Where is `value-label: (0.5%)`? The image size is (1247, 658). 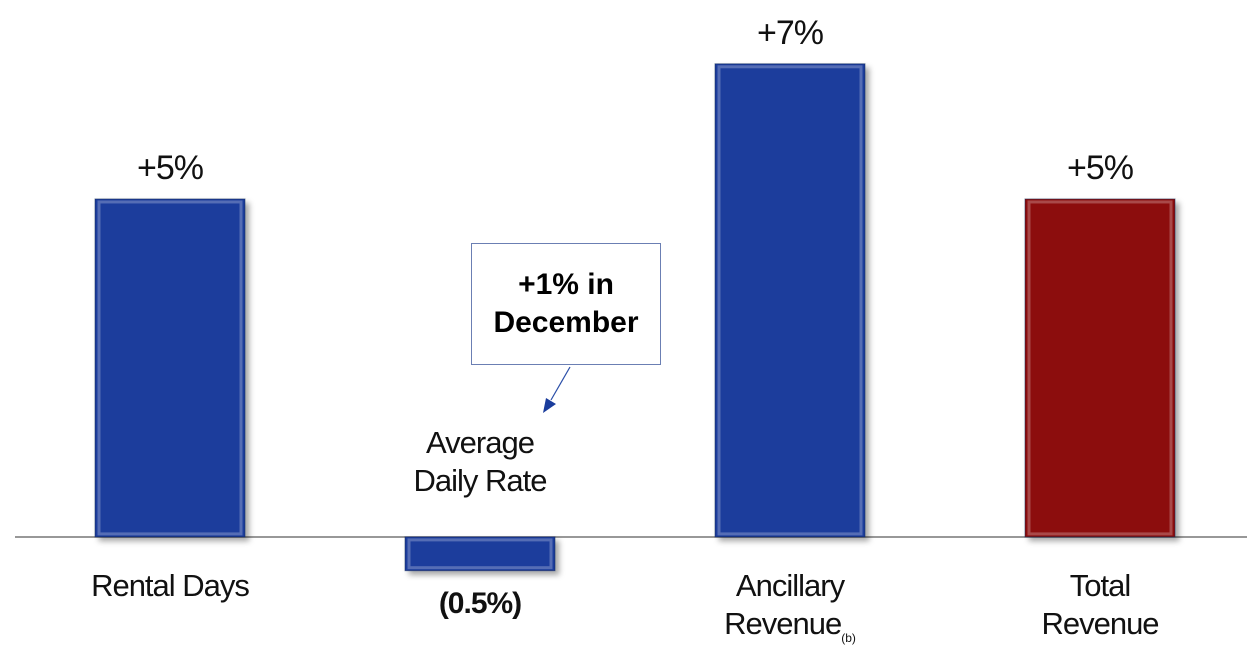 value-label: (0.5%) is located at coordinates (480, 603).